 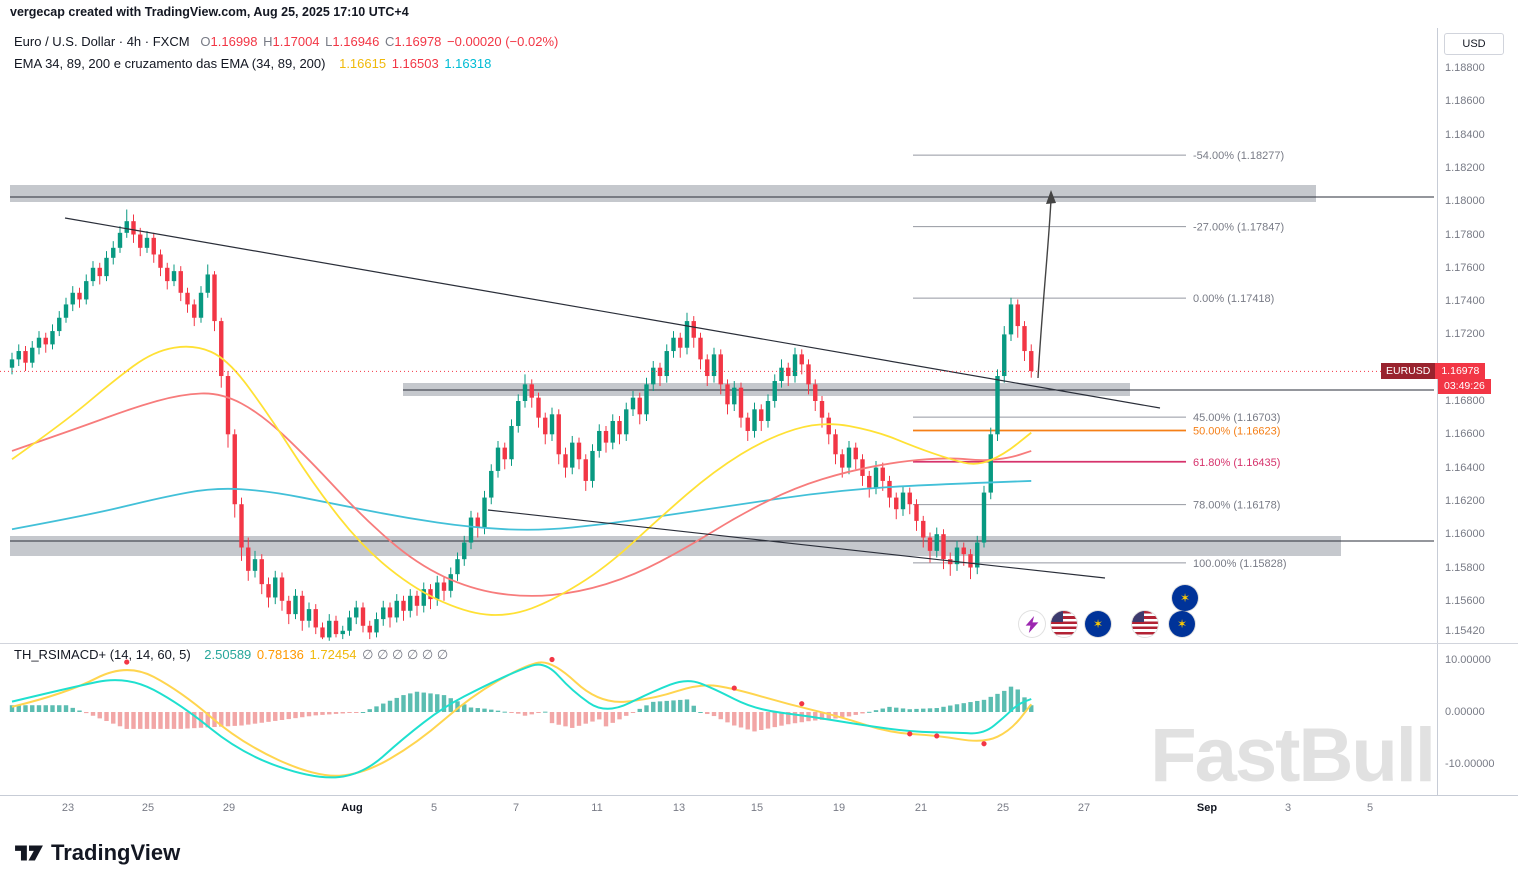 What do you see at coordinates (1465, 534) in the screenshot?
I see `price-tick-label: 1.16000` at bounding box center [1465, 534].